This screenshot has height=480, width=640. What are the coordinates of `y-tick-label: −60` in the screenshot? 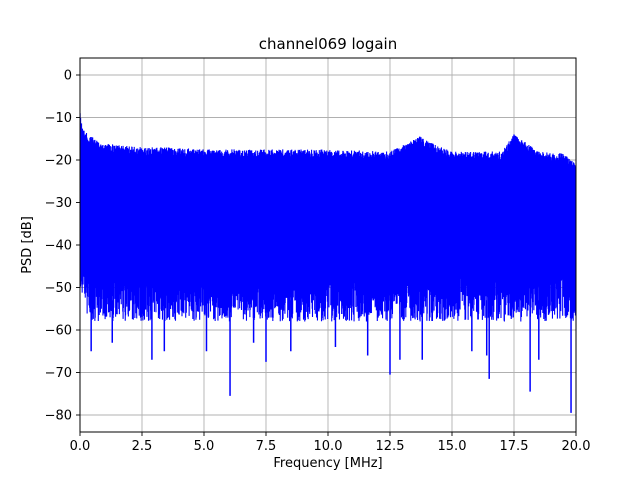 It's located at (58, 331).